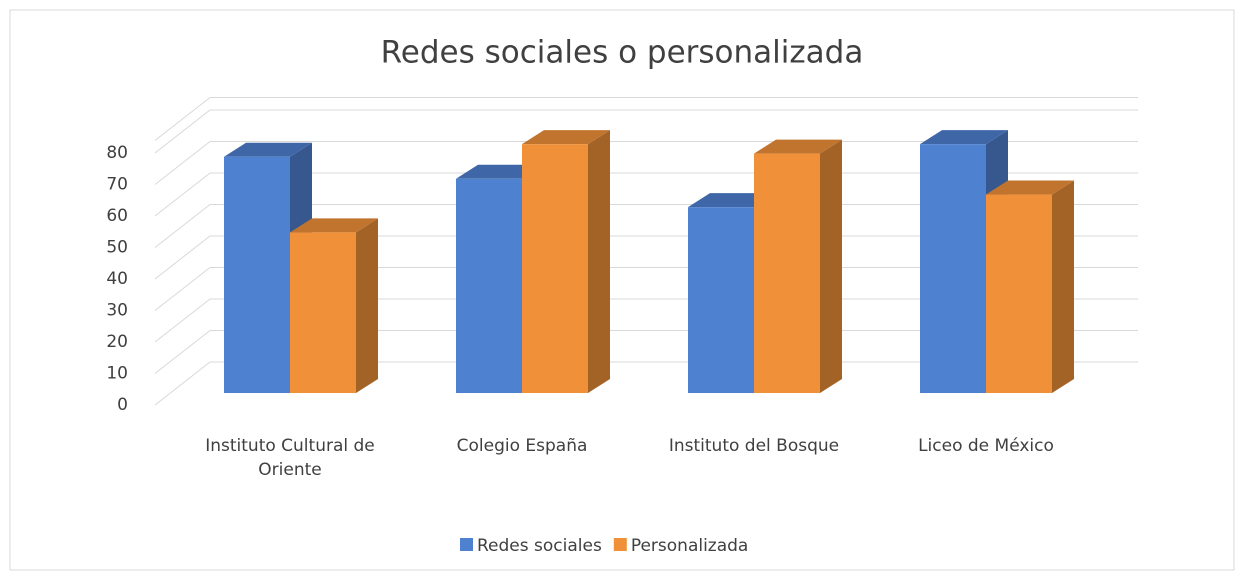 The width and height of the screenshot is (1244, 580). Describe the element at coordinates (117, 279) in the screenshot. I see `y-tick-label: 40` at that location.